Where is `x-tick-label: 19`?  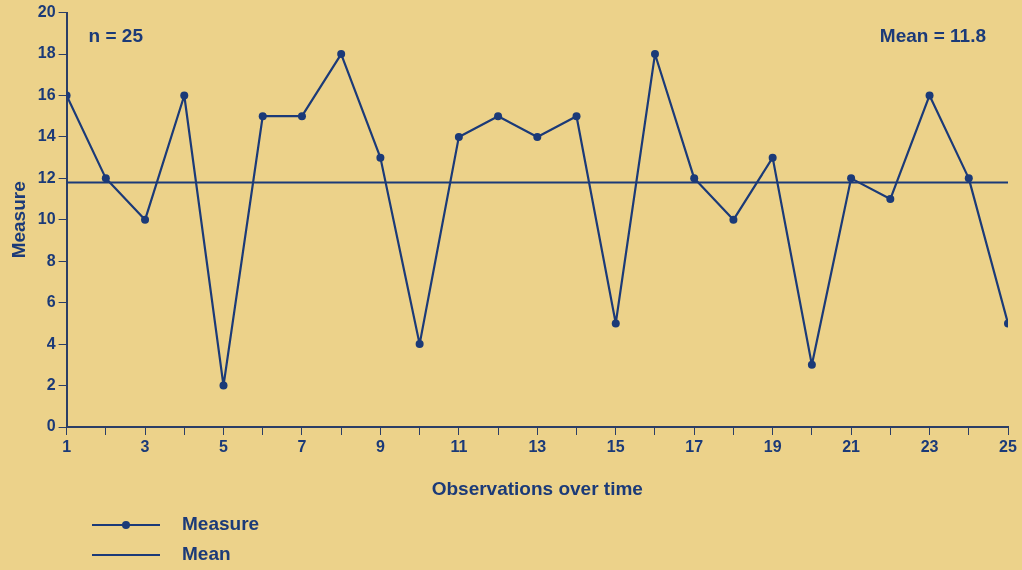
x-tick-label: 19 is located at coordinates (772, 447).